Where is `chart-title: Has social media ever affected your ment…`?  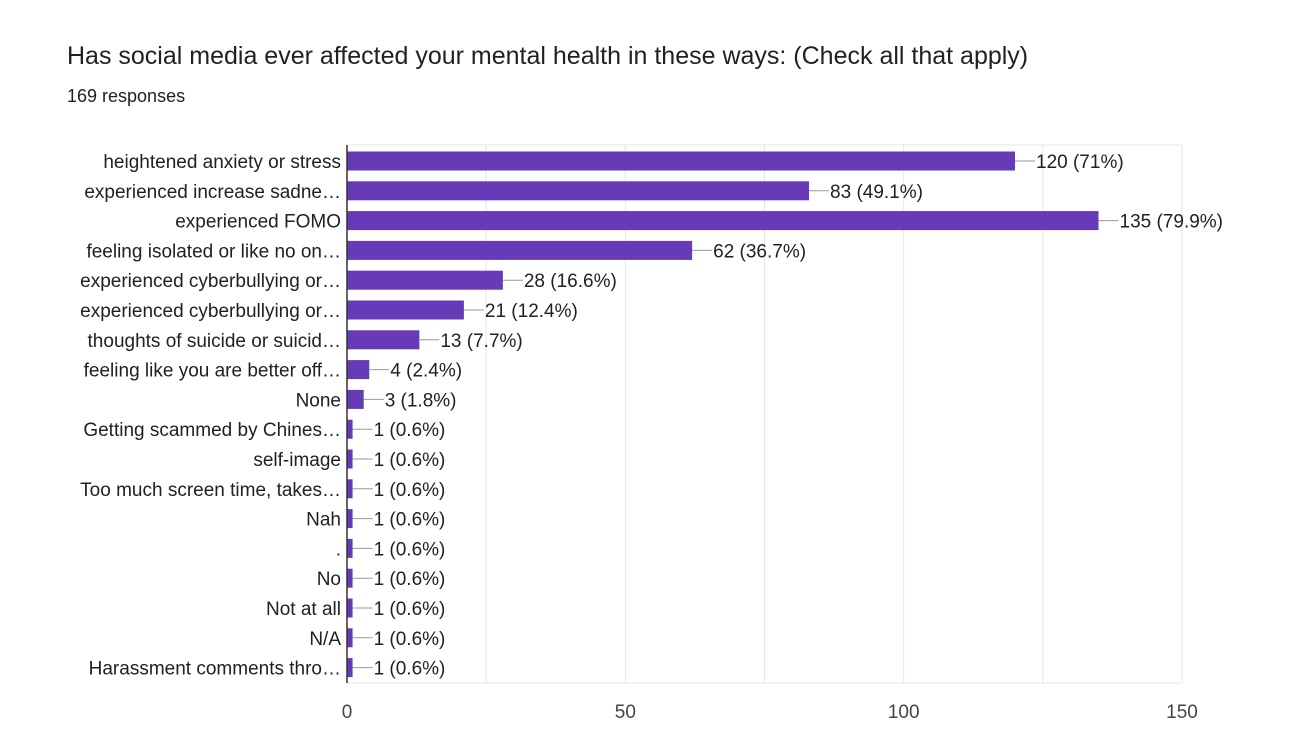
chart-title: Has social media ever affected your ment… is located at coordinates (548, 56).